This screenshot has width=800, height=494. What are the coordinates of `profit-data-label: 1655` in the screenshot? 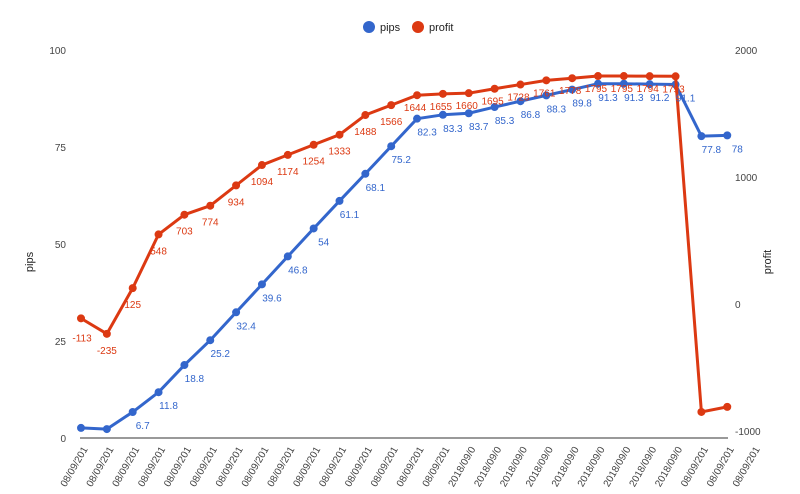 It's located at (441, 107).